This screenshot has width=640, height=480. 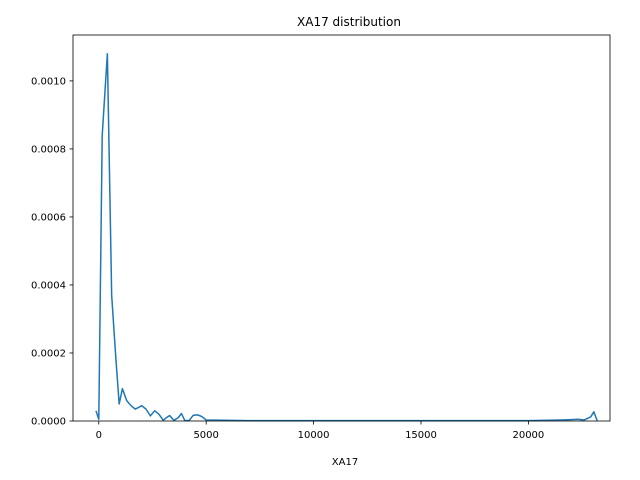 What do you see at coordinates (48, 81) in the screenshot?
I see `y-tick-label: 0.0010` at bounding box center [48, 81].